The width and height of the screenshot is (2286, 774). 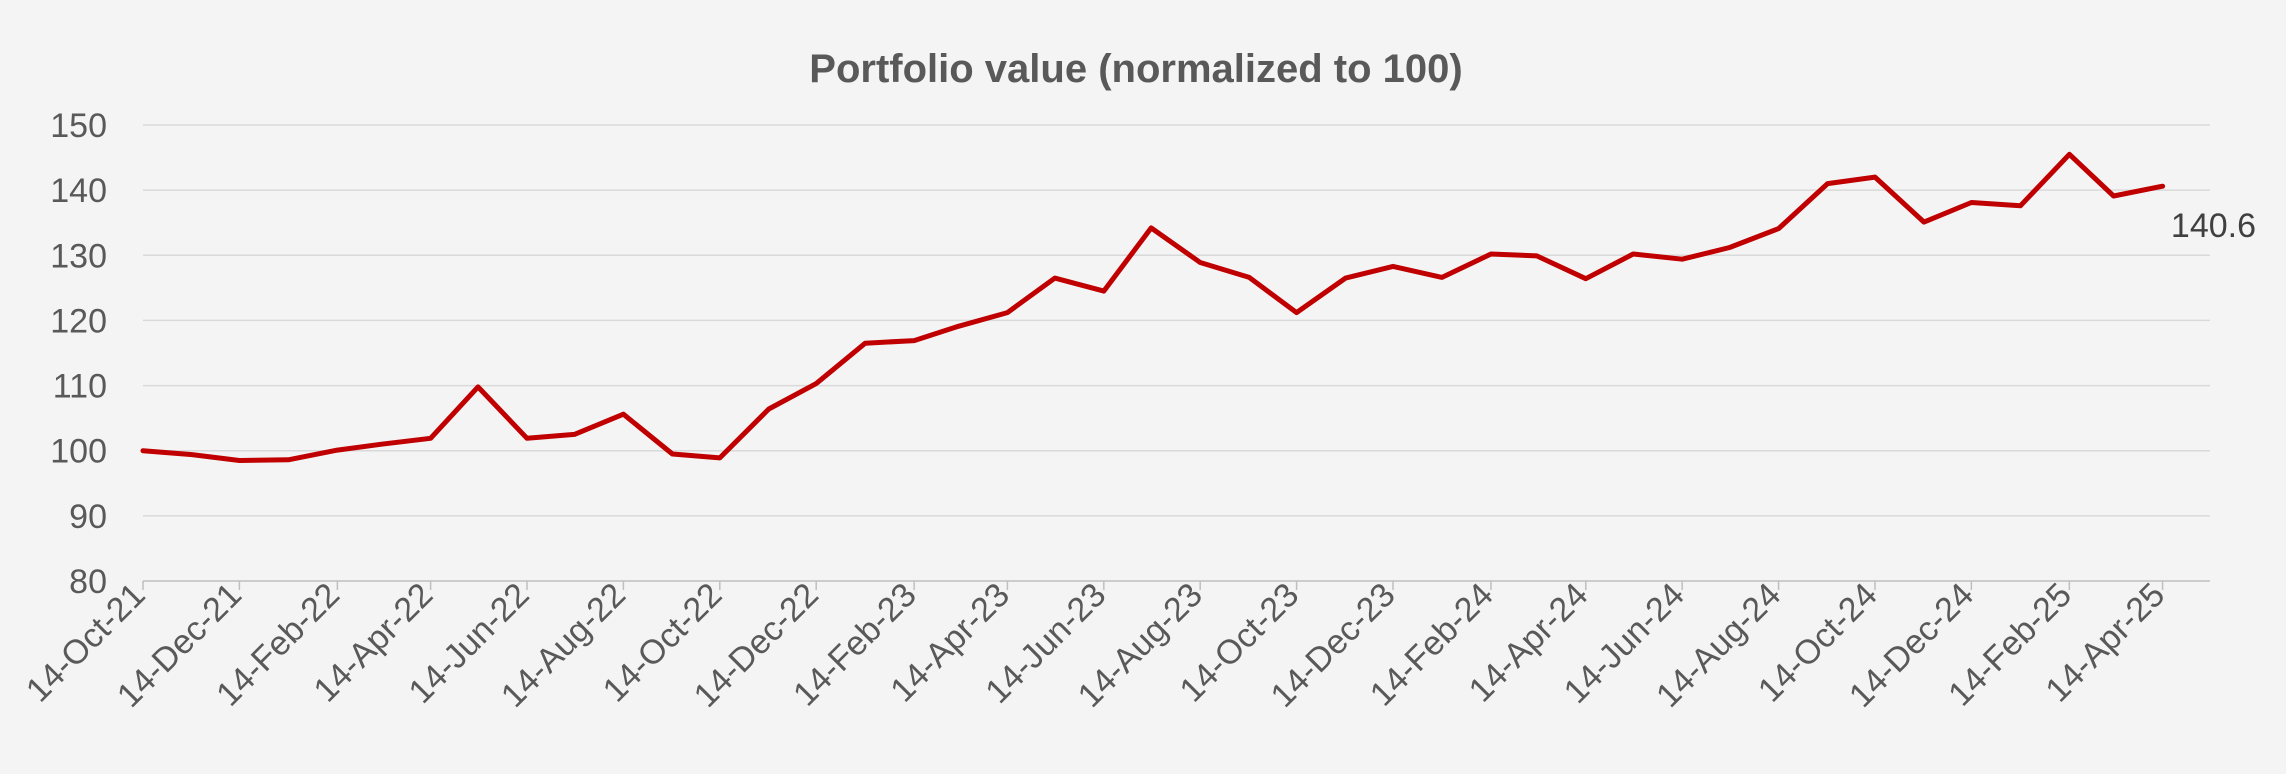 I want to click on y-tick-label: 100, so click(x=78, y=452).